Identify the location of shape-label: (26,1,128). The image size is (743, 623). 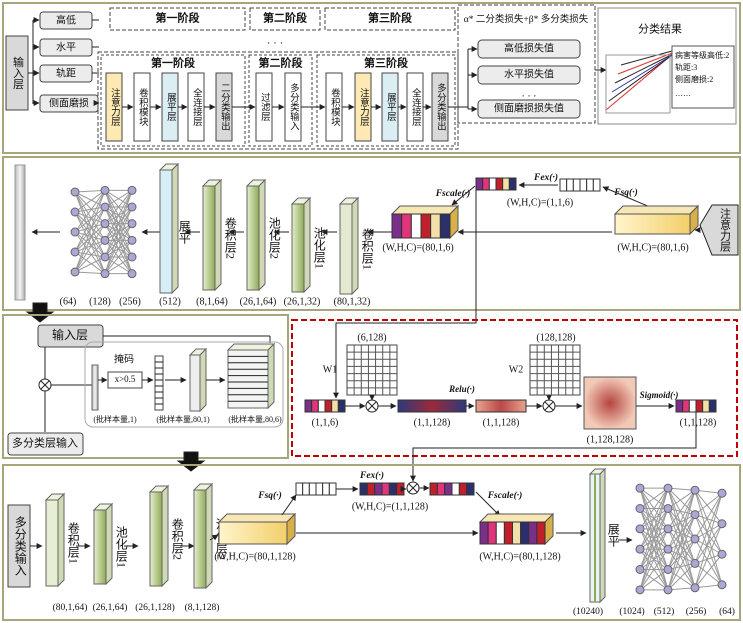
(155, 607).